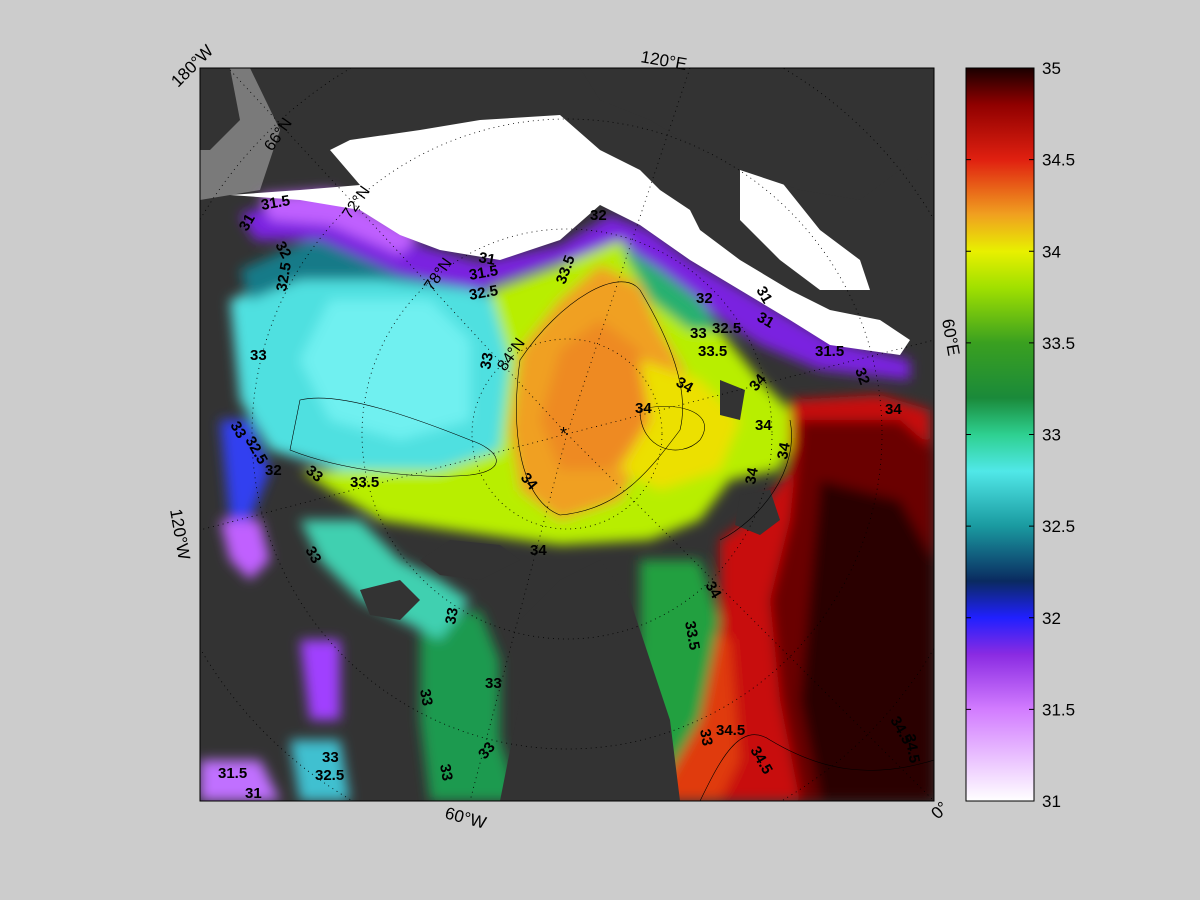 The width and height of the screenshot is (1200, 900). Describe the element at coordinates (1058, 709) in the screenshot. I see `colorbar-tick-label: 31.5` at that location.